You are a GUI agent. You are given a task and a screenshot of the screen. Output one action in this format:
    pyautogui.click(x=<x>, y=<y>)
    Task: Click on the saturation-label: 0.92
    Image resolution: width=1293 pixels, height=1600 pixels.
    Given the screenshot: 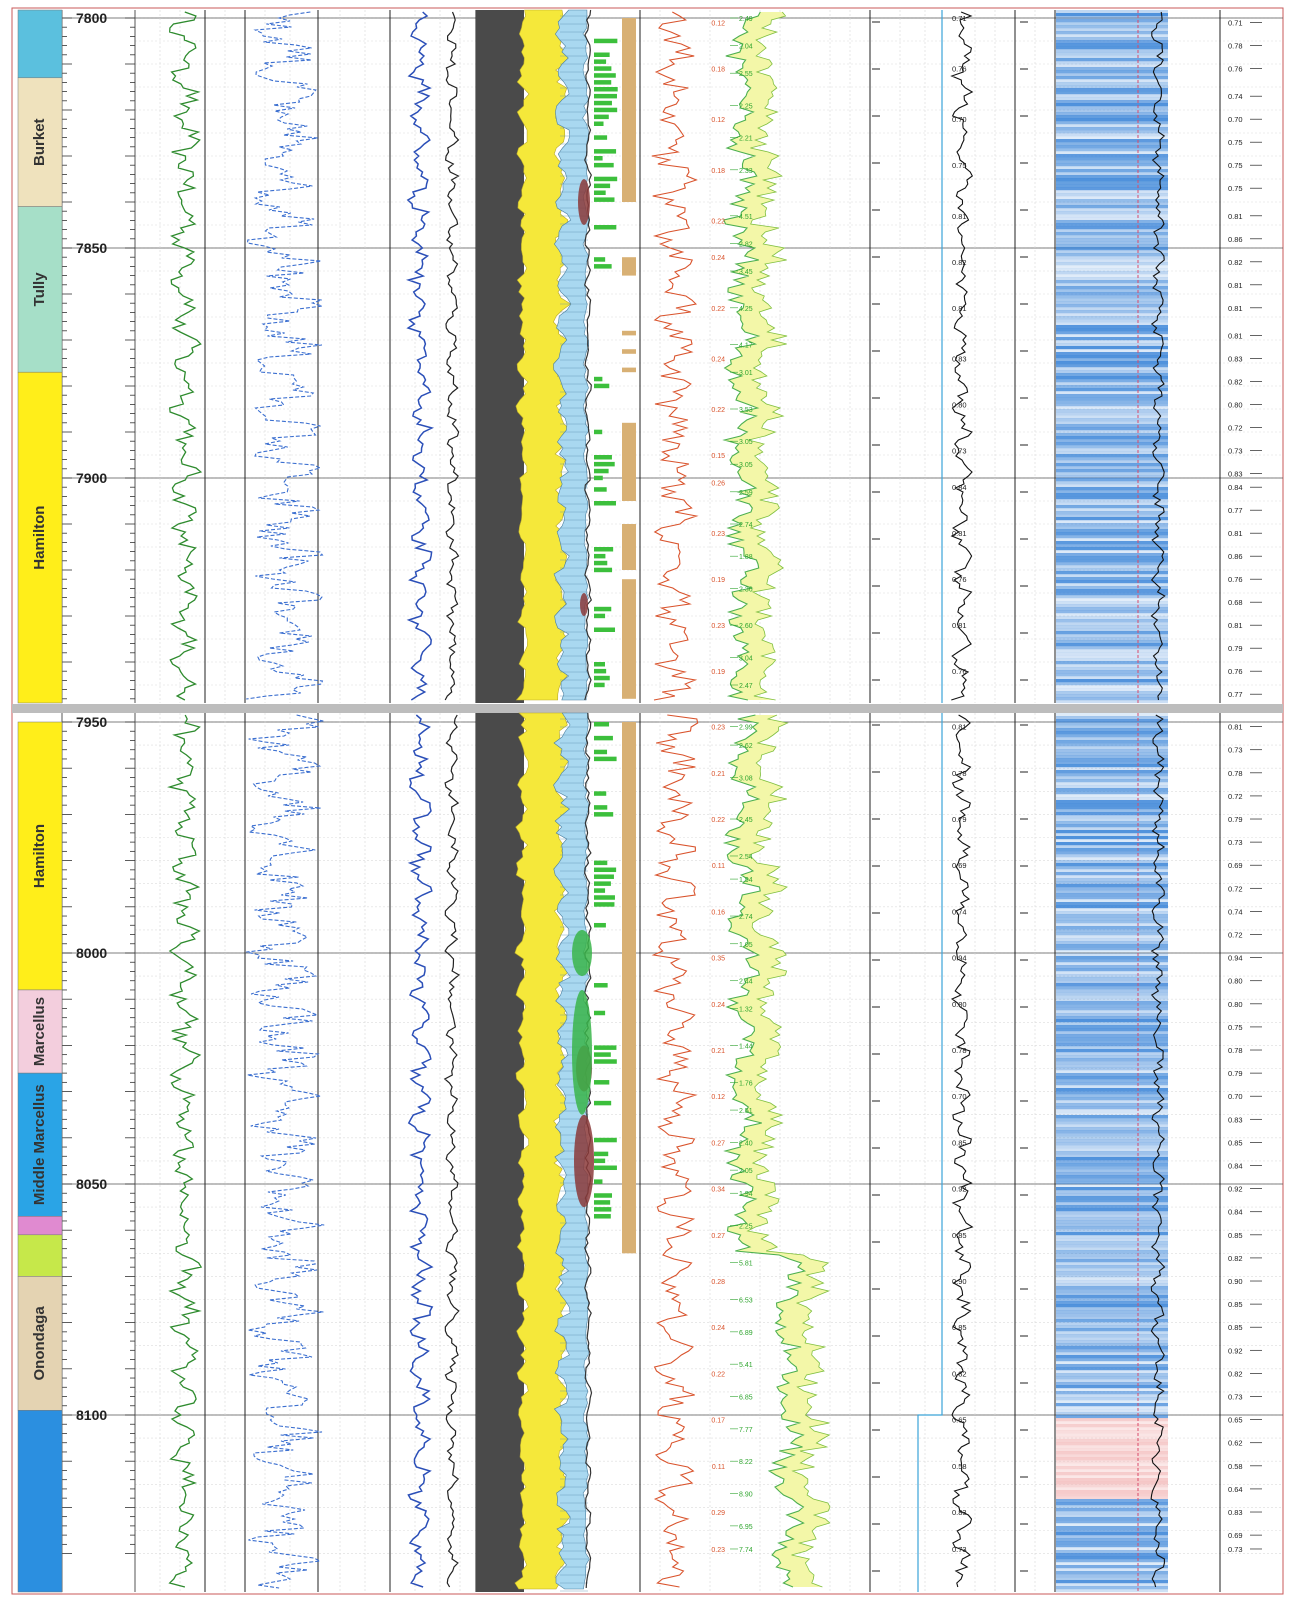 What is the action you would take?
    pyautogui.click(x=959, y=1189)
    